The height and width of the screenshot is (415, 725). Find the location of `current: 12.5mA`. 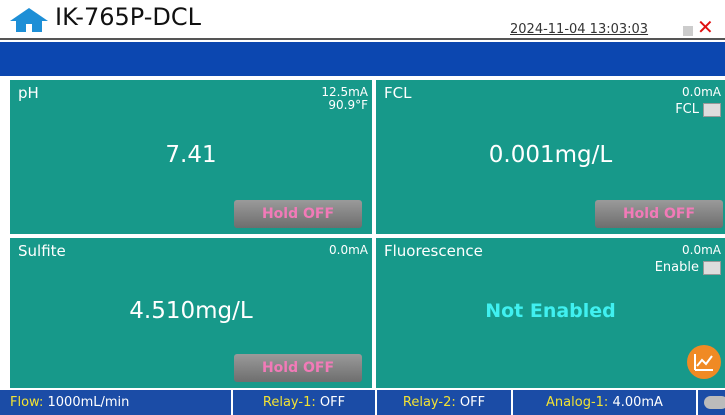

current: 12.5mA is located at coordinates (344, 92).